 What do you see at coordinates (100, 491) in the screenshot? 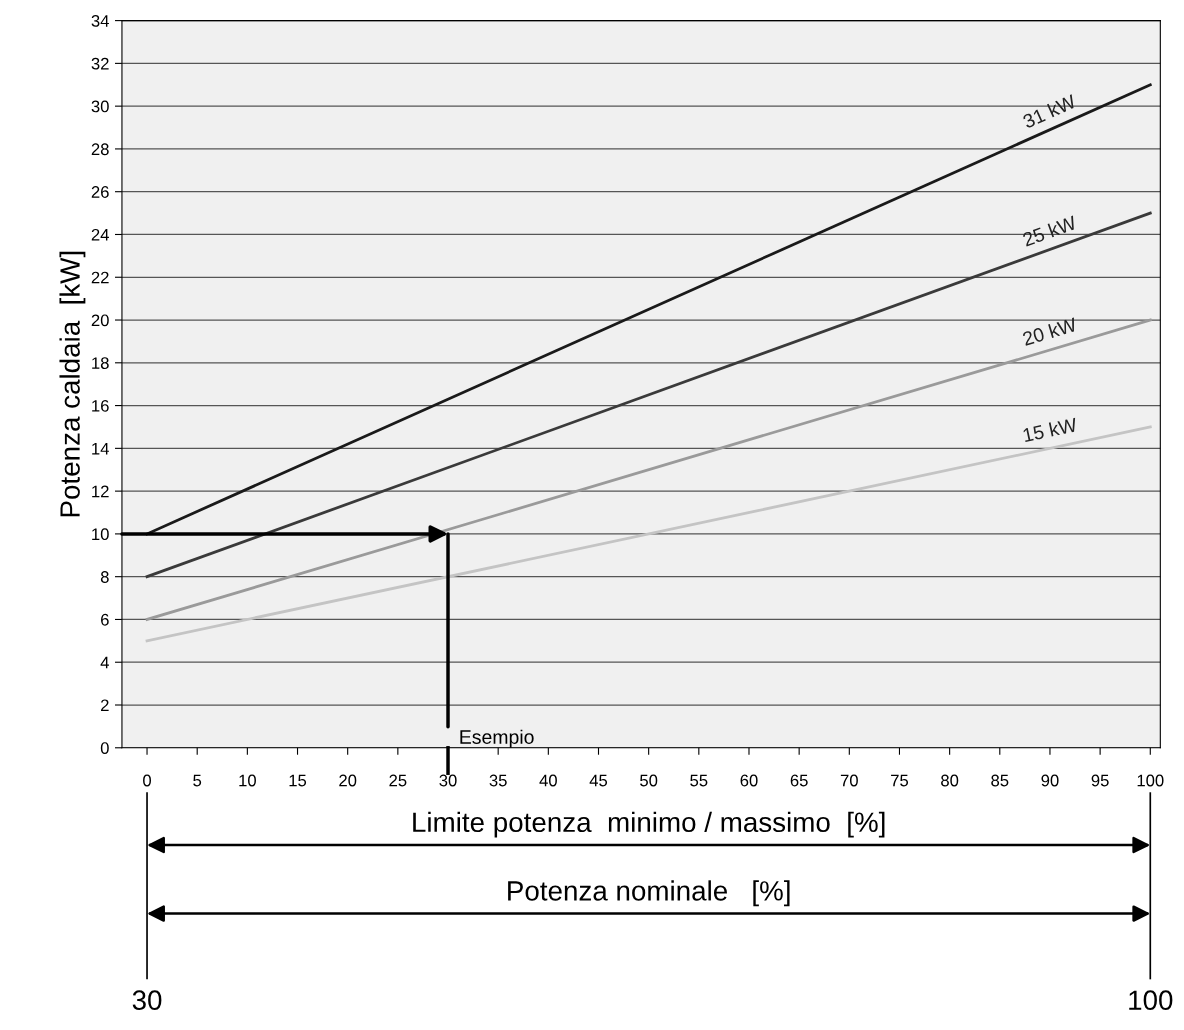
I see `y-tick-label: 12` at bounding box center [100, 491].